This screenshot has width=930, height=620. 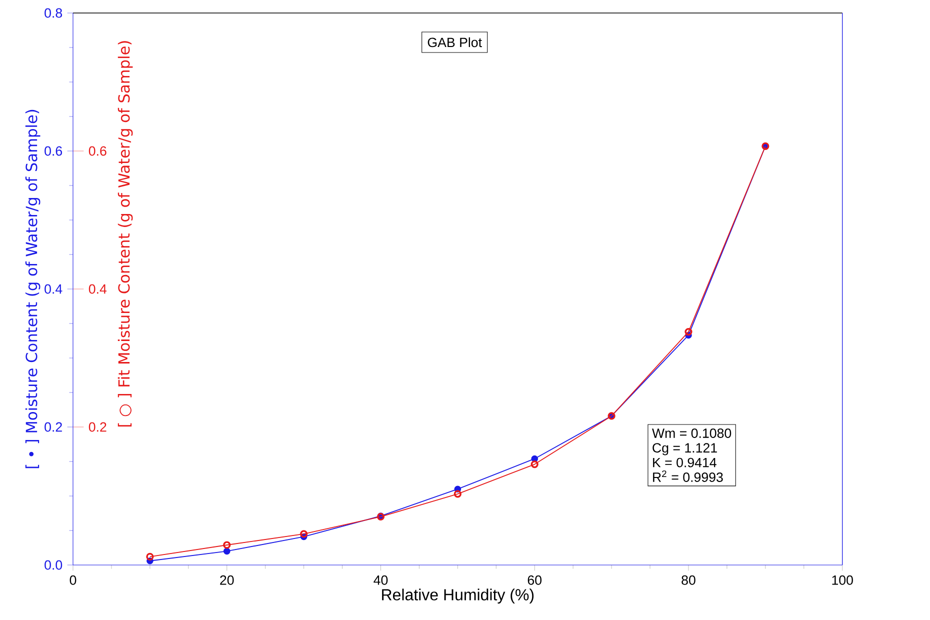 I want to click on y-tick-label: 0.8, so click(x=53, y=13).